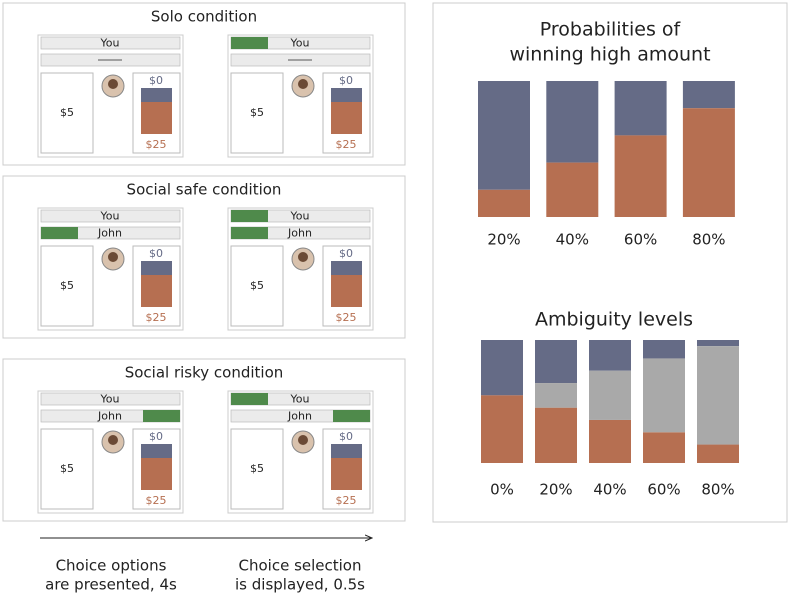 Image resolution: width=790 pixels, height=596 pixels. Describe the element at coordinates (708, 240) in the screenshot. I see `probability-label: 80%` at that location.